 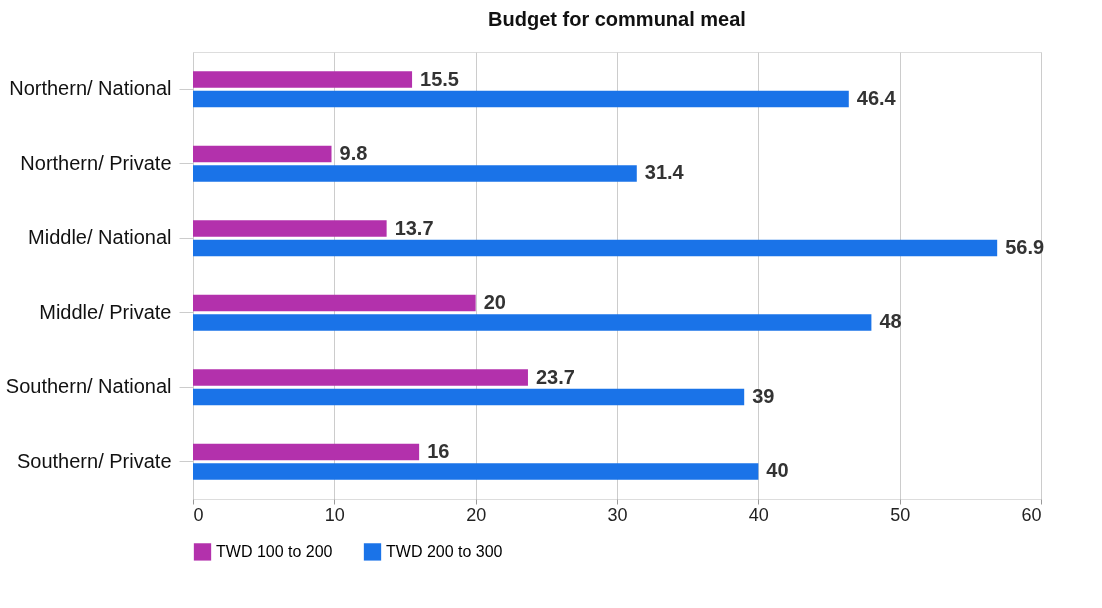 What do you see at coordinates (758, 514) in the screenshot?
I see `x-tick-label: 40` at bounding box center [758, 514].